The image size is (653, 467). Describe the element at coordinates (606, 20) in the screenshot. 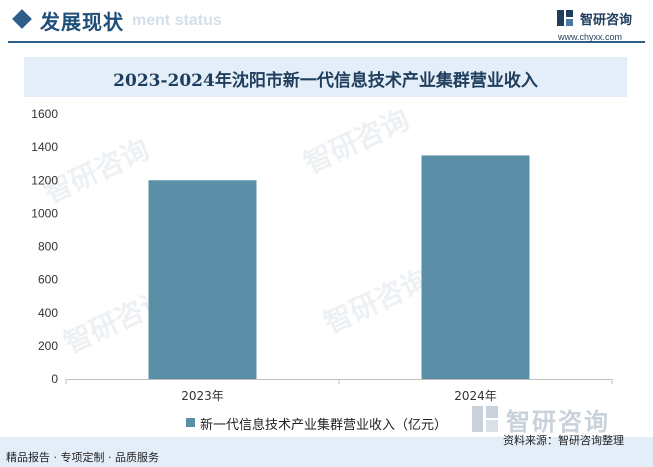

I see `brand-name: 智研咨询` at that location.